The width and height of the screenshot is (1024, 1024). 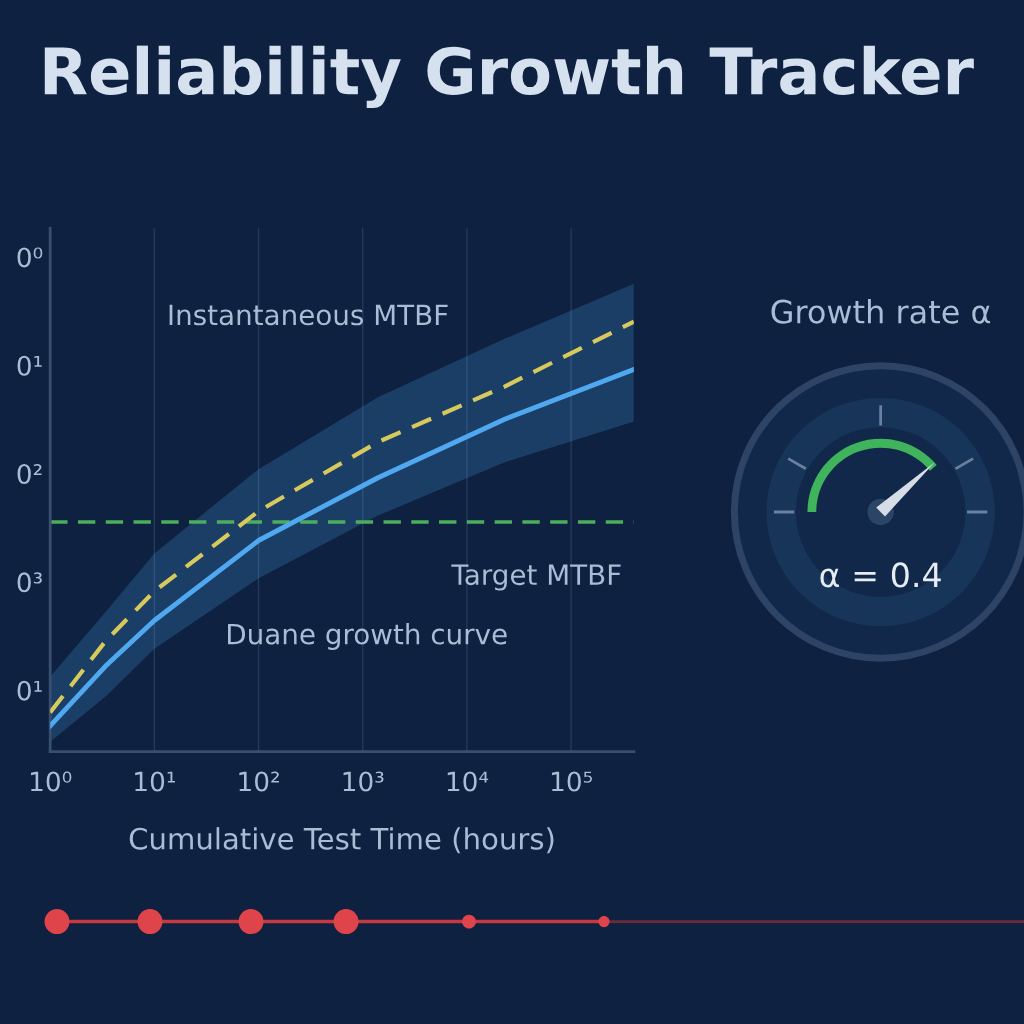 I want to click on x-tick-label: 10⁵, so click(x=571, y=781).